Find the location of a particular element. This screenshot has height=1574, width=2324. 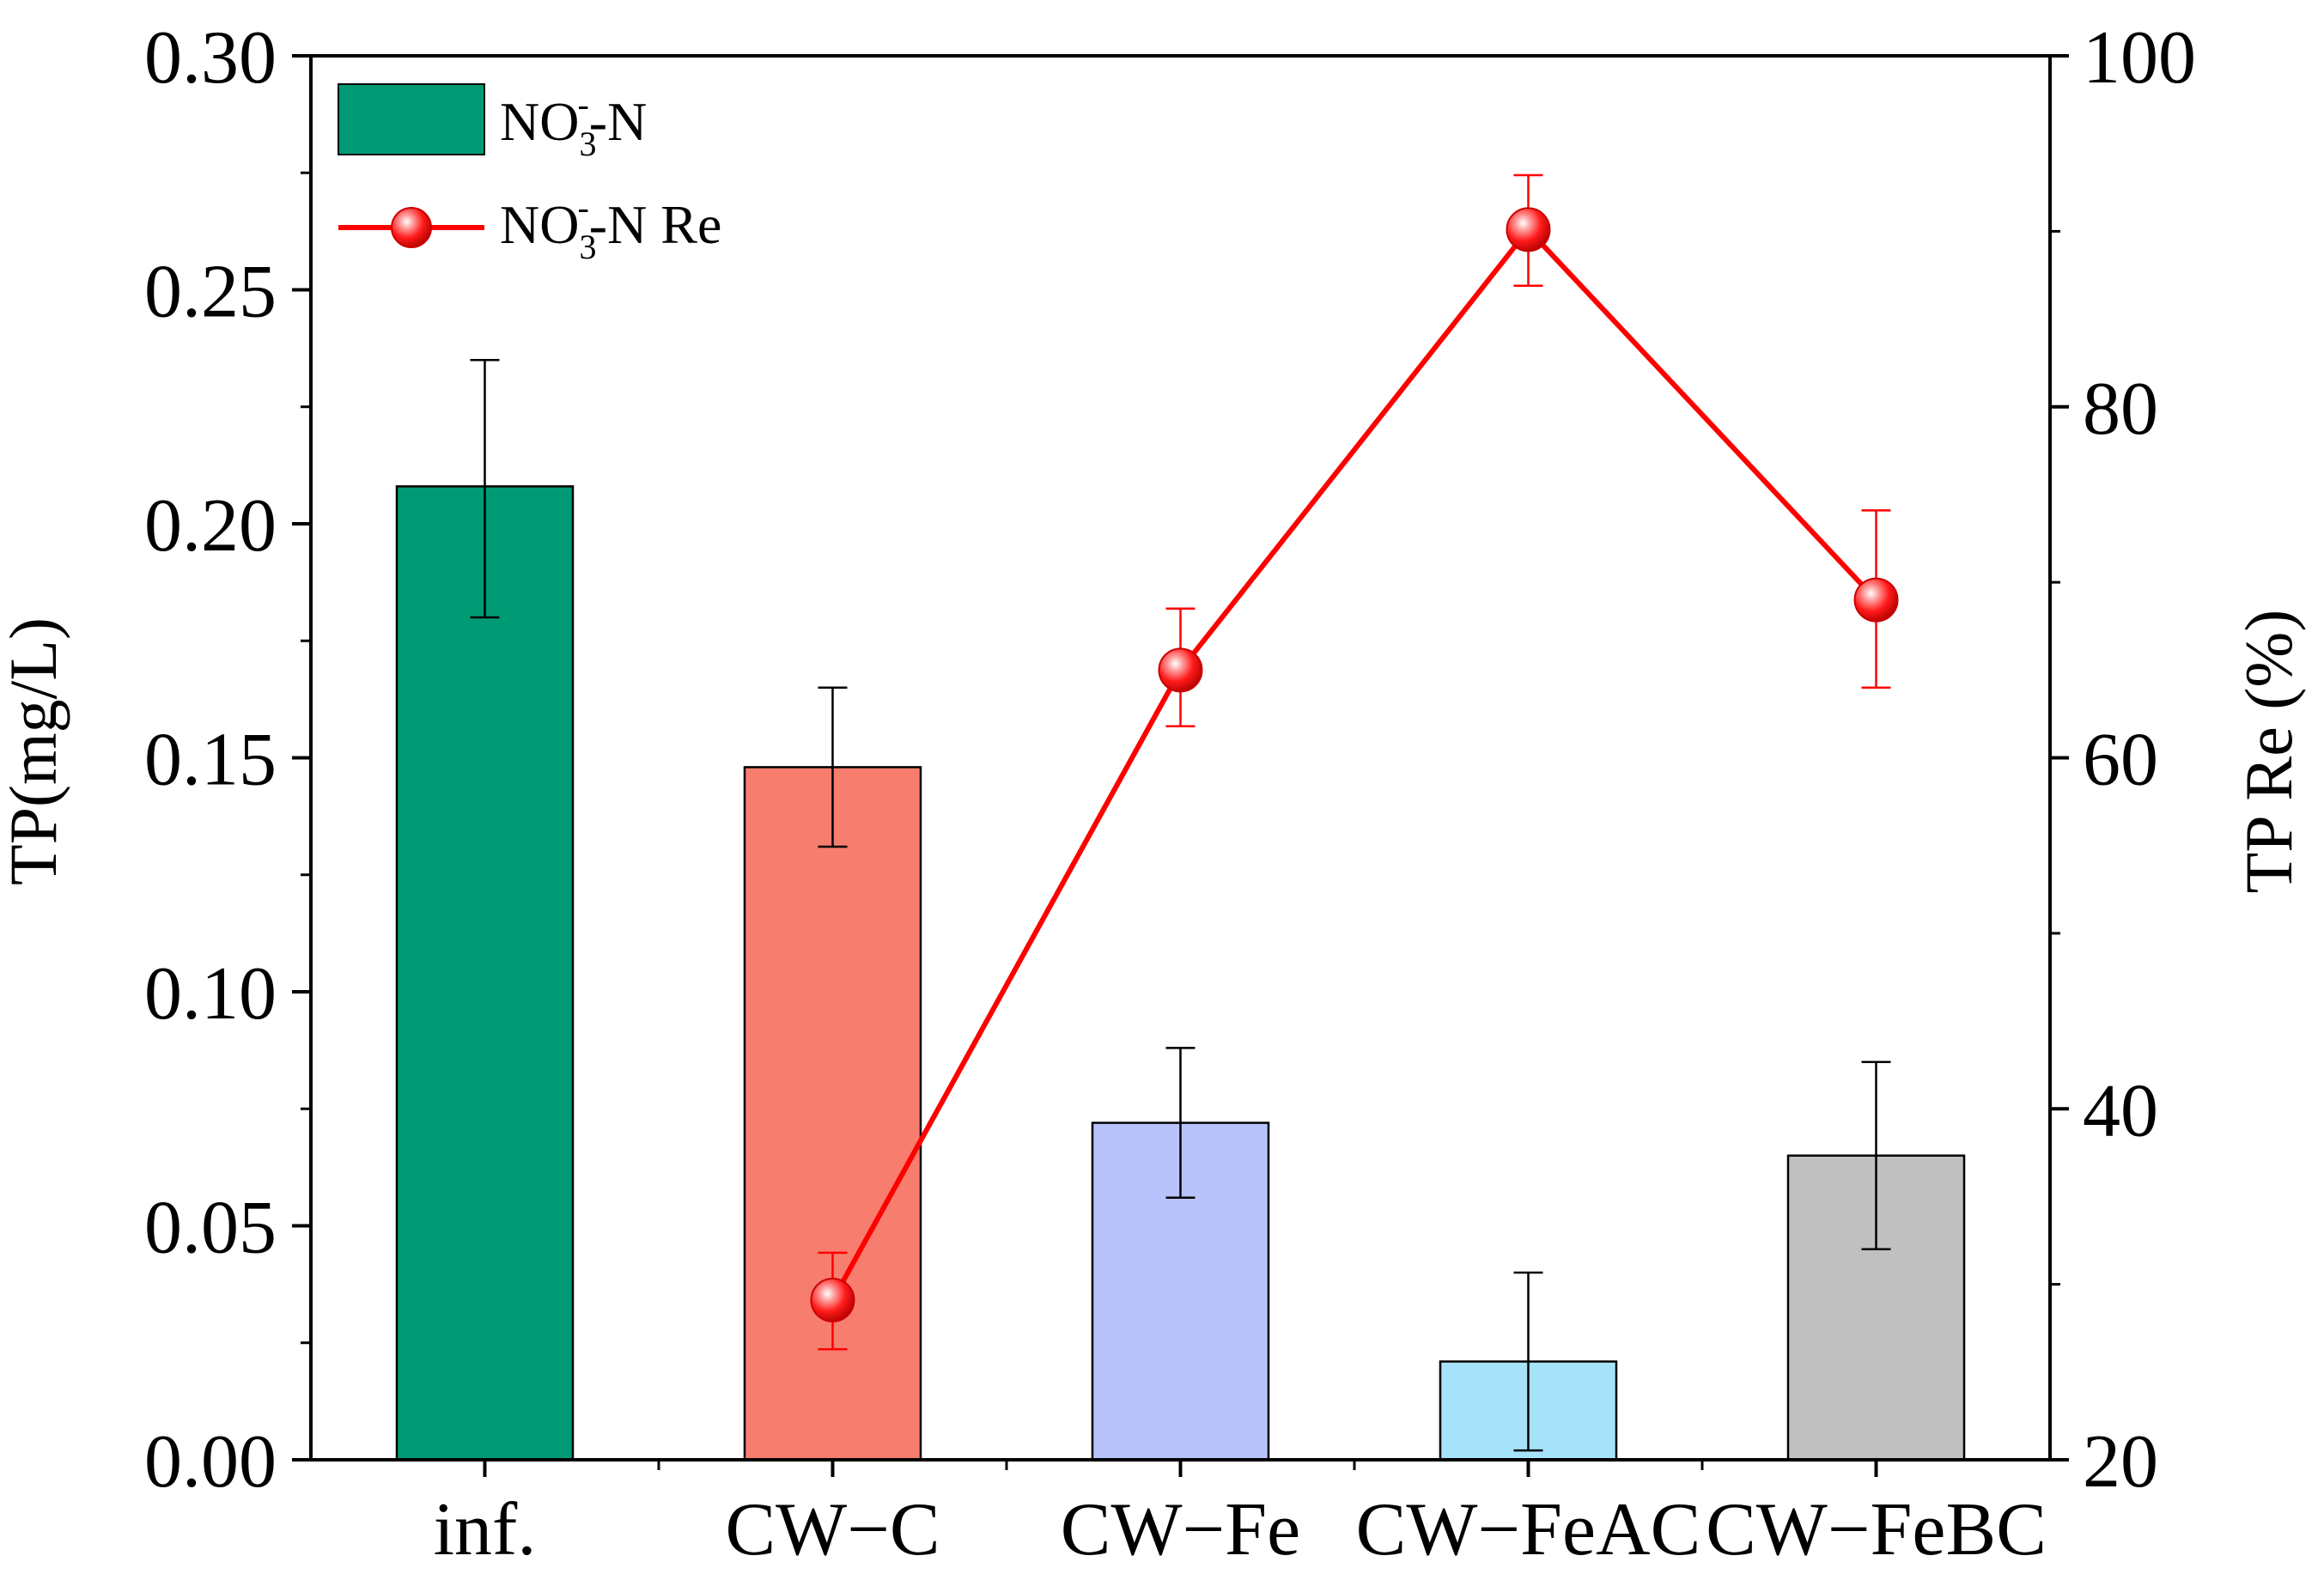

right-tick-label-4: 100 is located at coordinates (2139, 58).